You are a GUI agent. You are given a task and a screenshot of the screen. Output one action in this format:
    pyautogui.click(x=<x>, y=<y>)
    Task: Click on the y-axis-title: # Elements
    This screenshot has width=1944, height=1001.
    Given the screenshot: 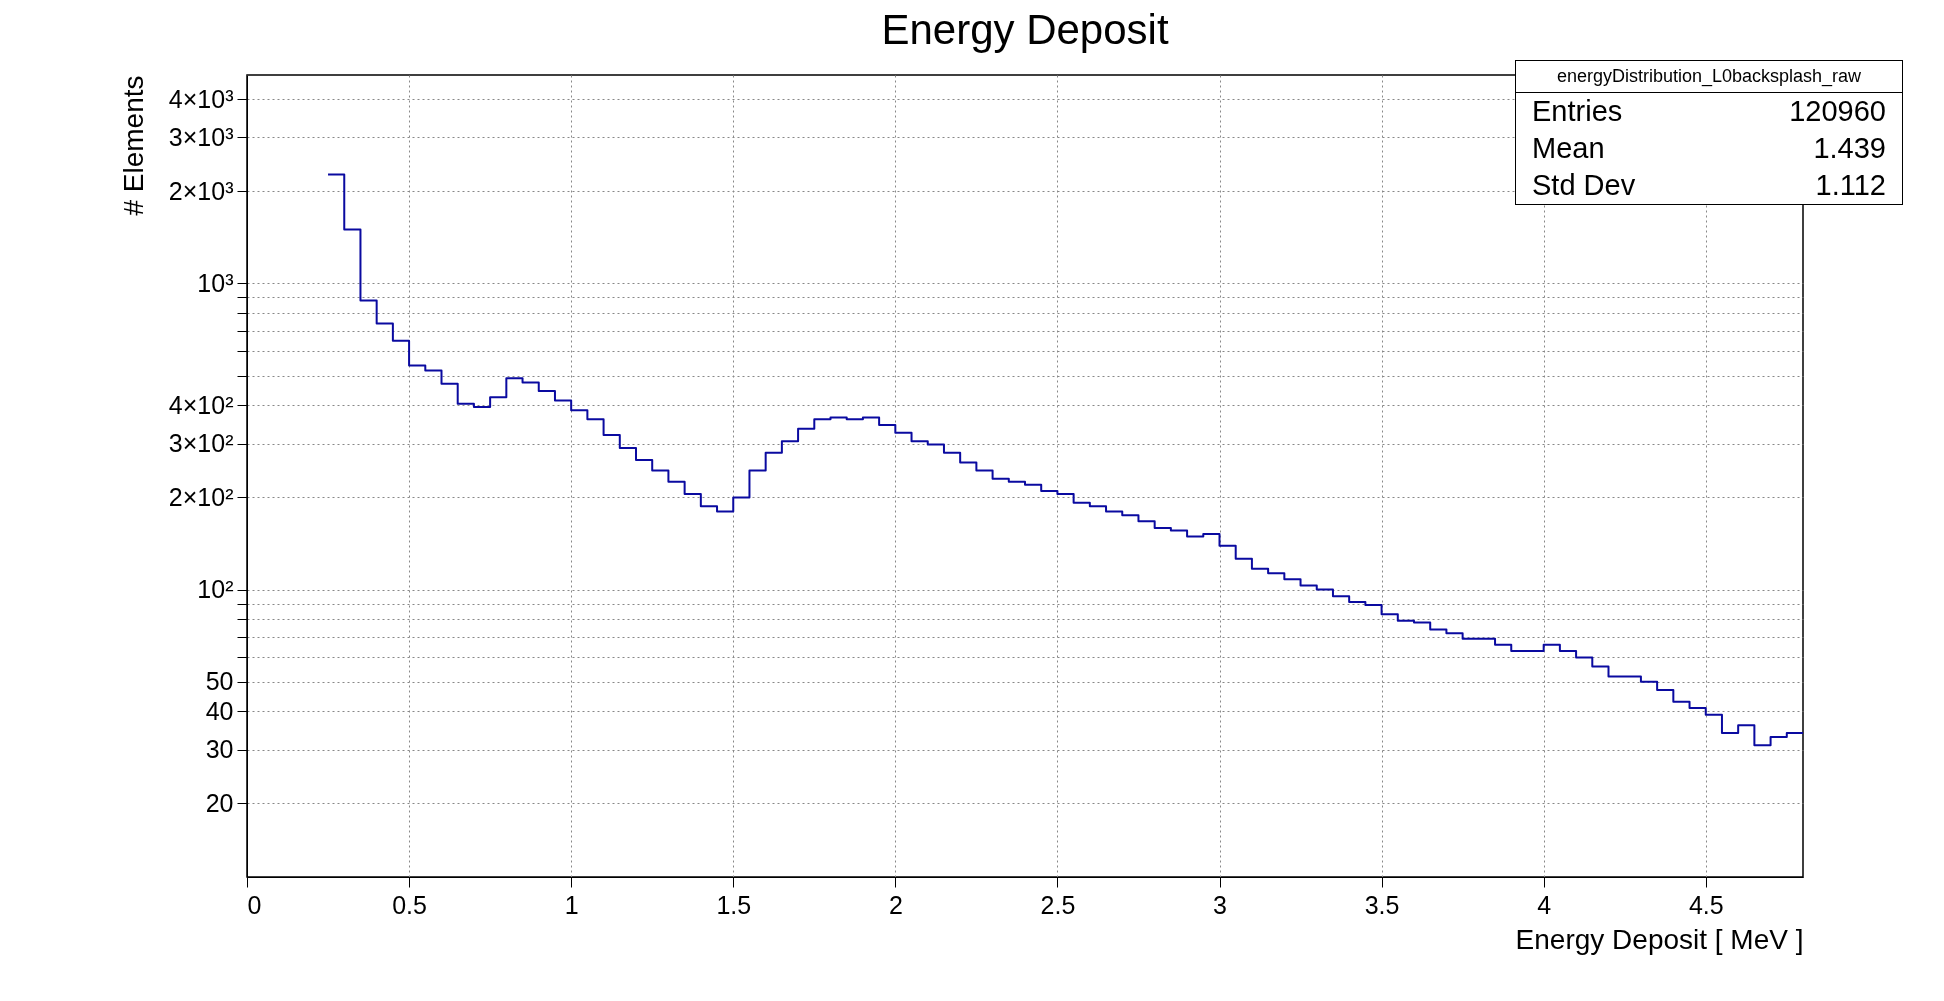 What is the action you would take?
    pyautogui.click(x=133, y=145)
    